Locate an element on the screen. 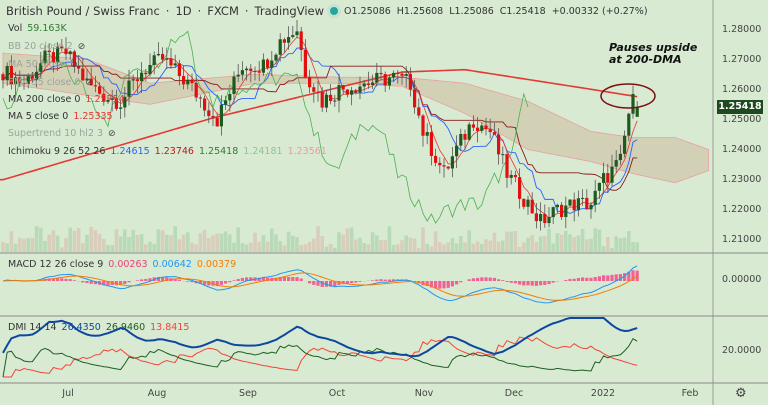 This screenshot has height=405, width=768. price-tick: 1.28000 is located at coordinates (742, 29).